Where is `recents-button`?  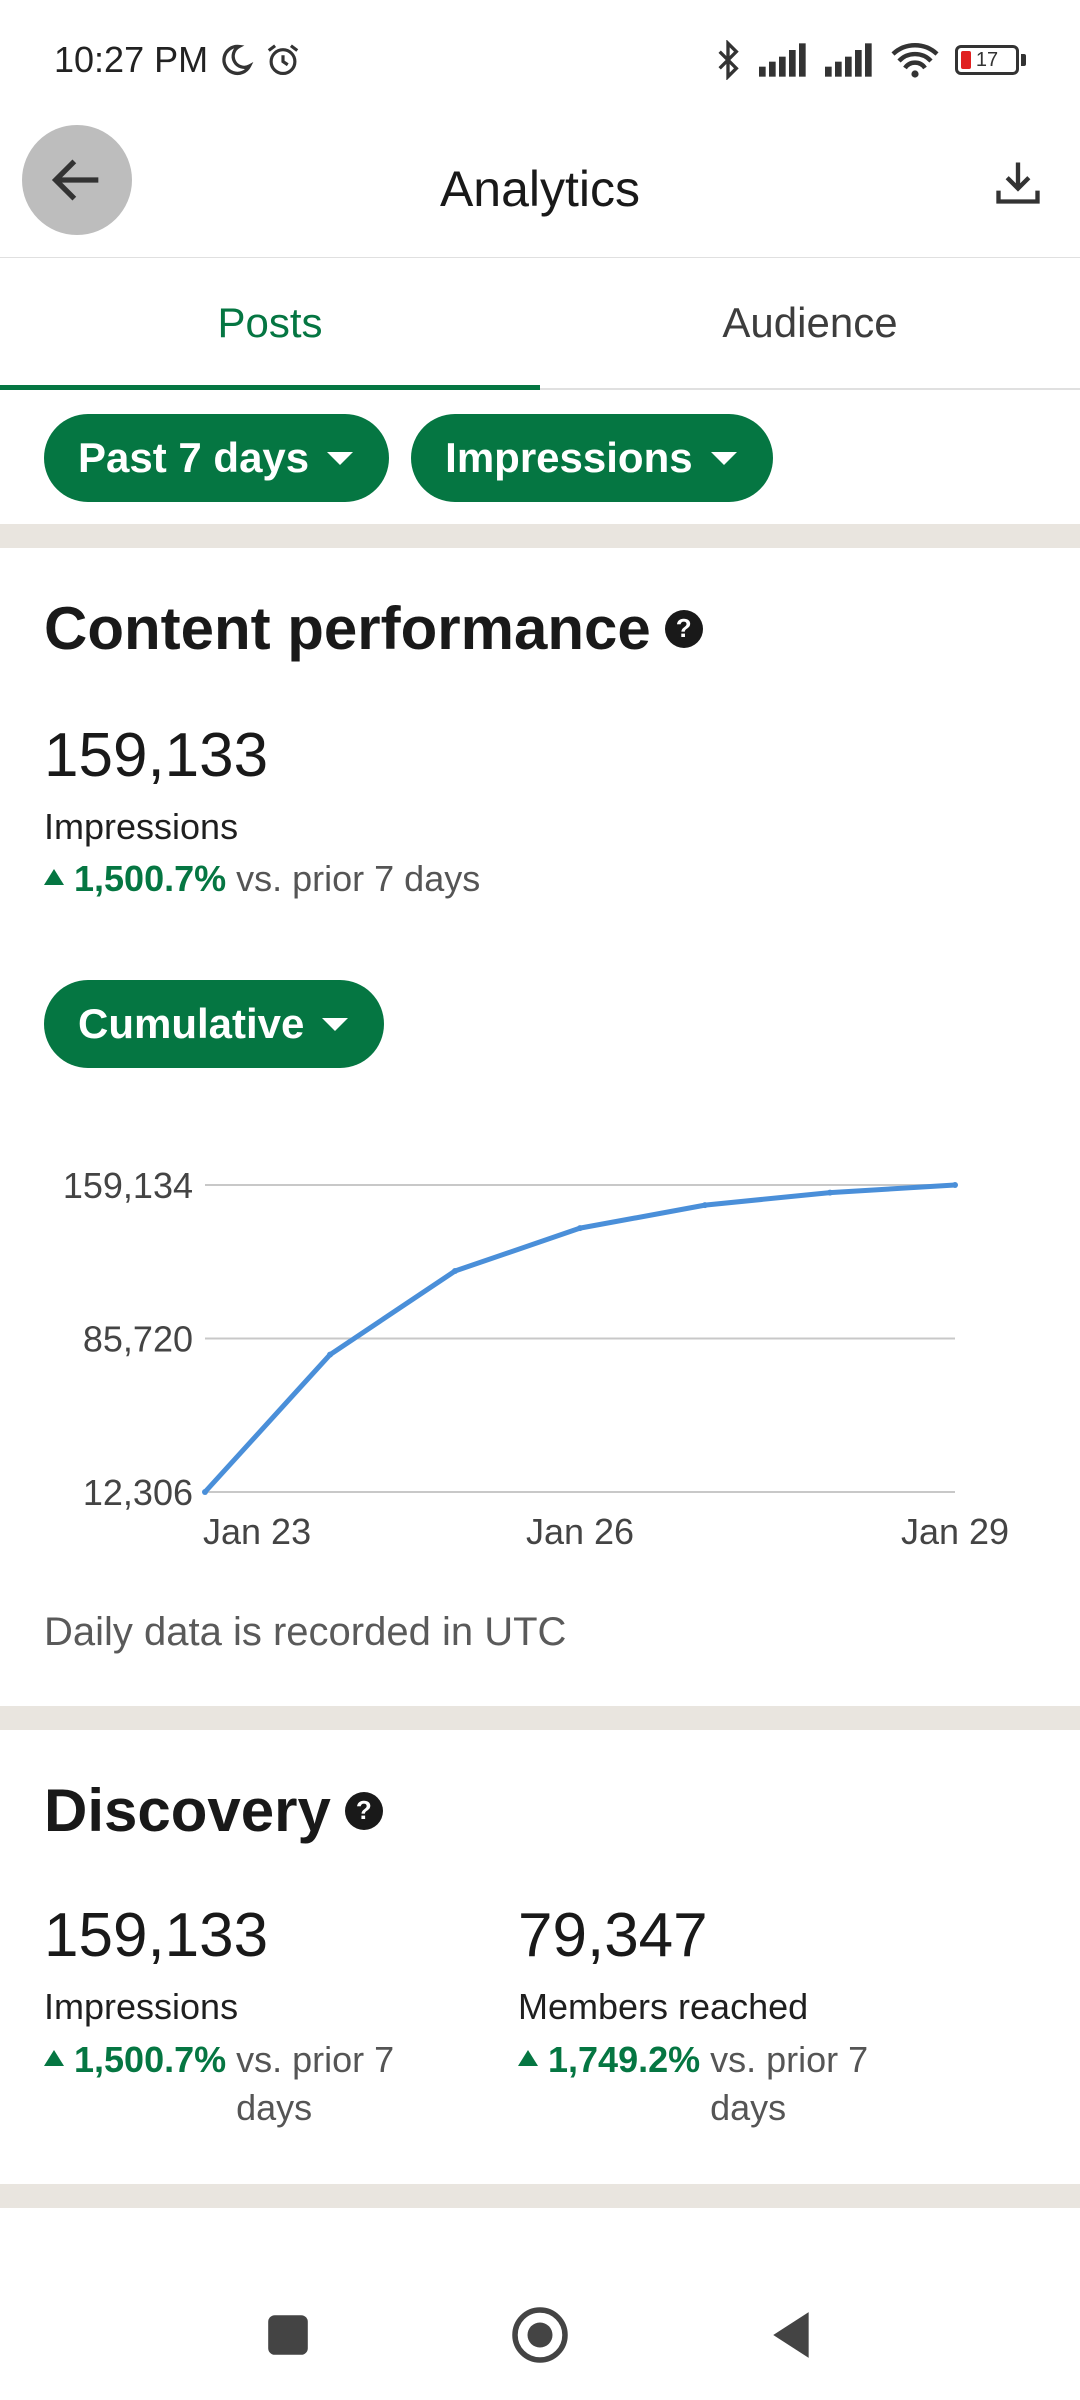 recents-button is located at coordinates (288, 2335).